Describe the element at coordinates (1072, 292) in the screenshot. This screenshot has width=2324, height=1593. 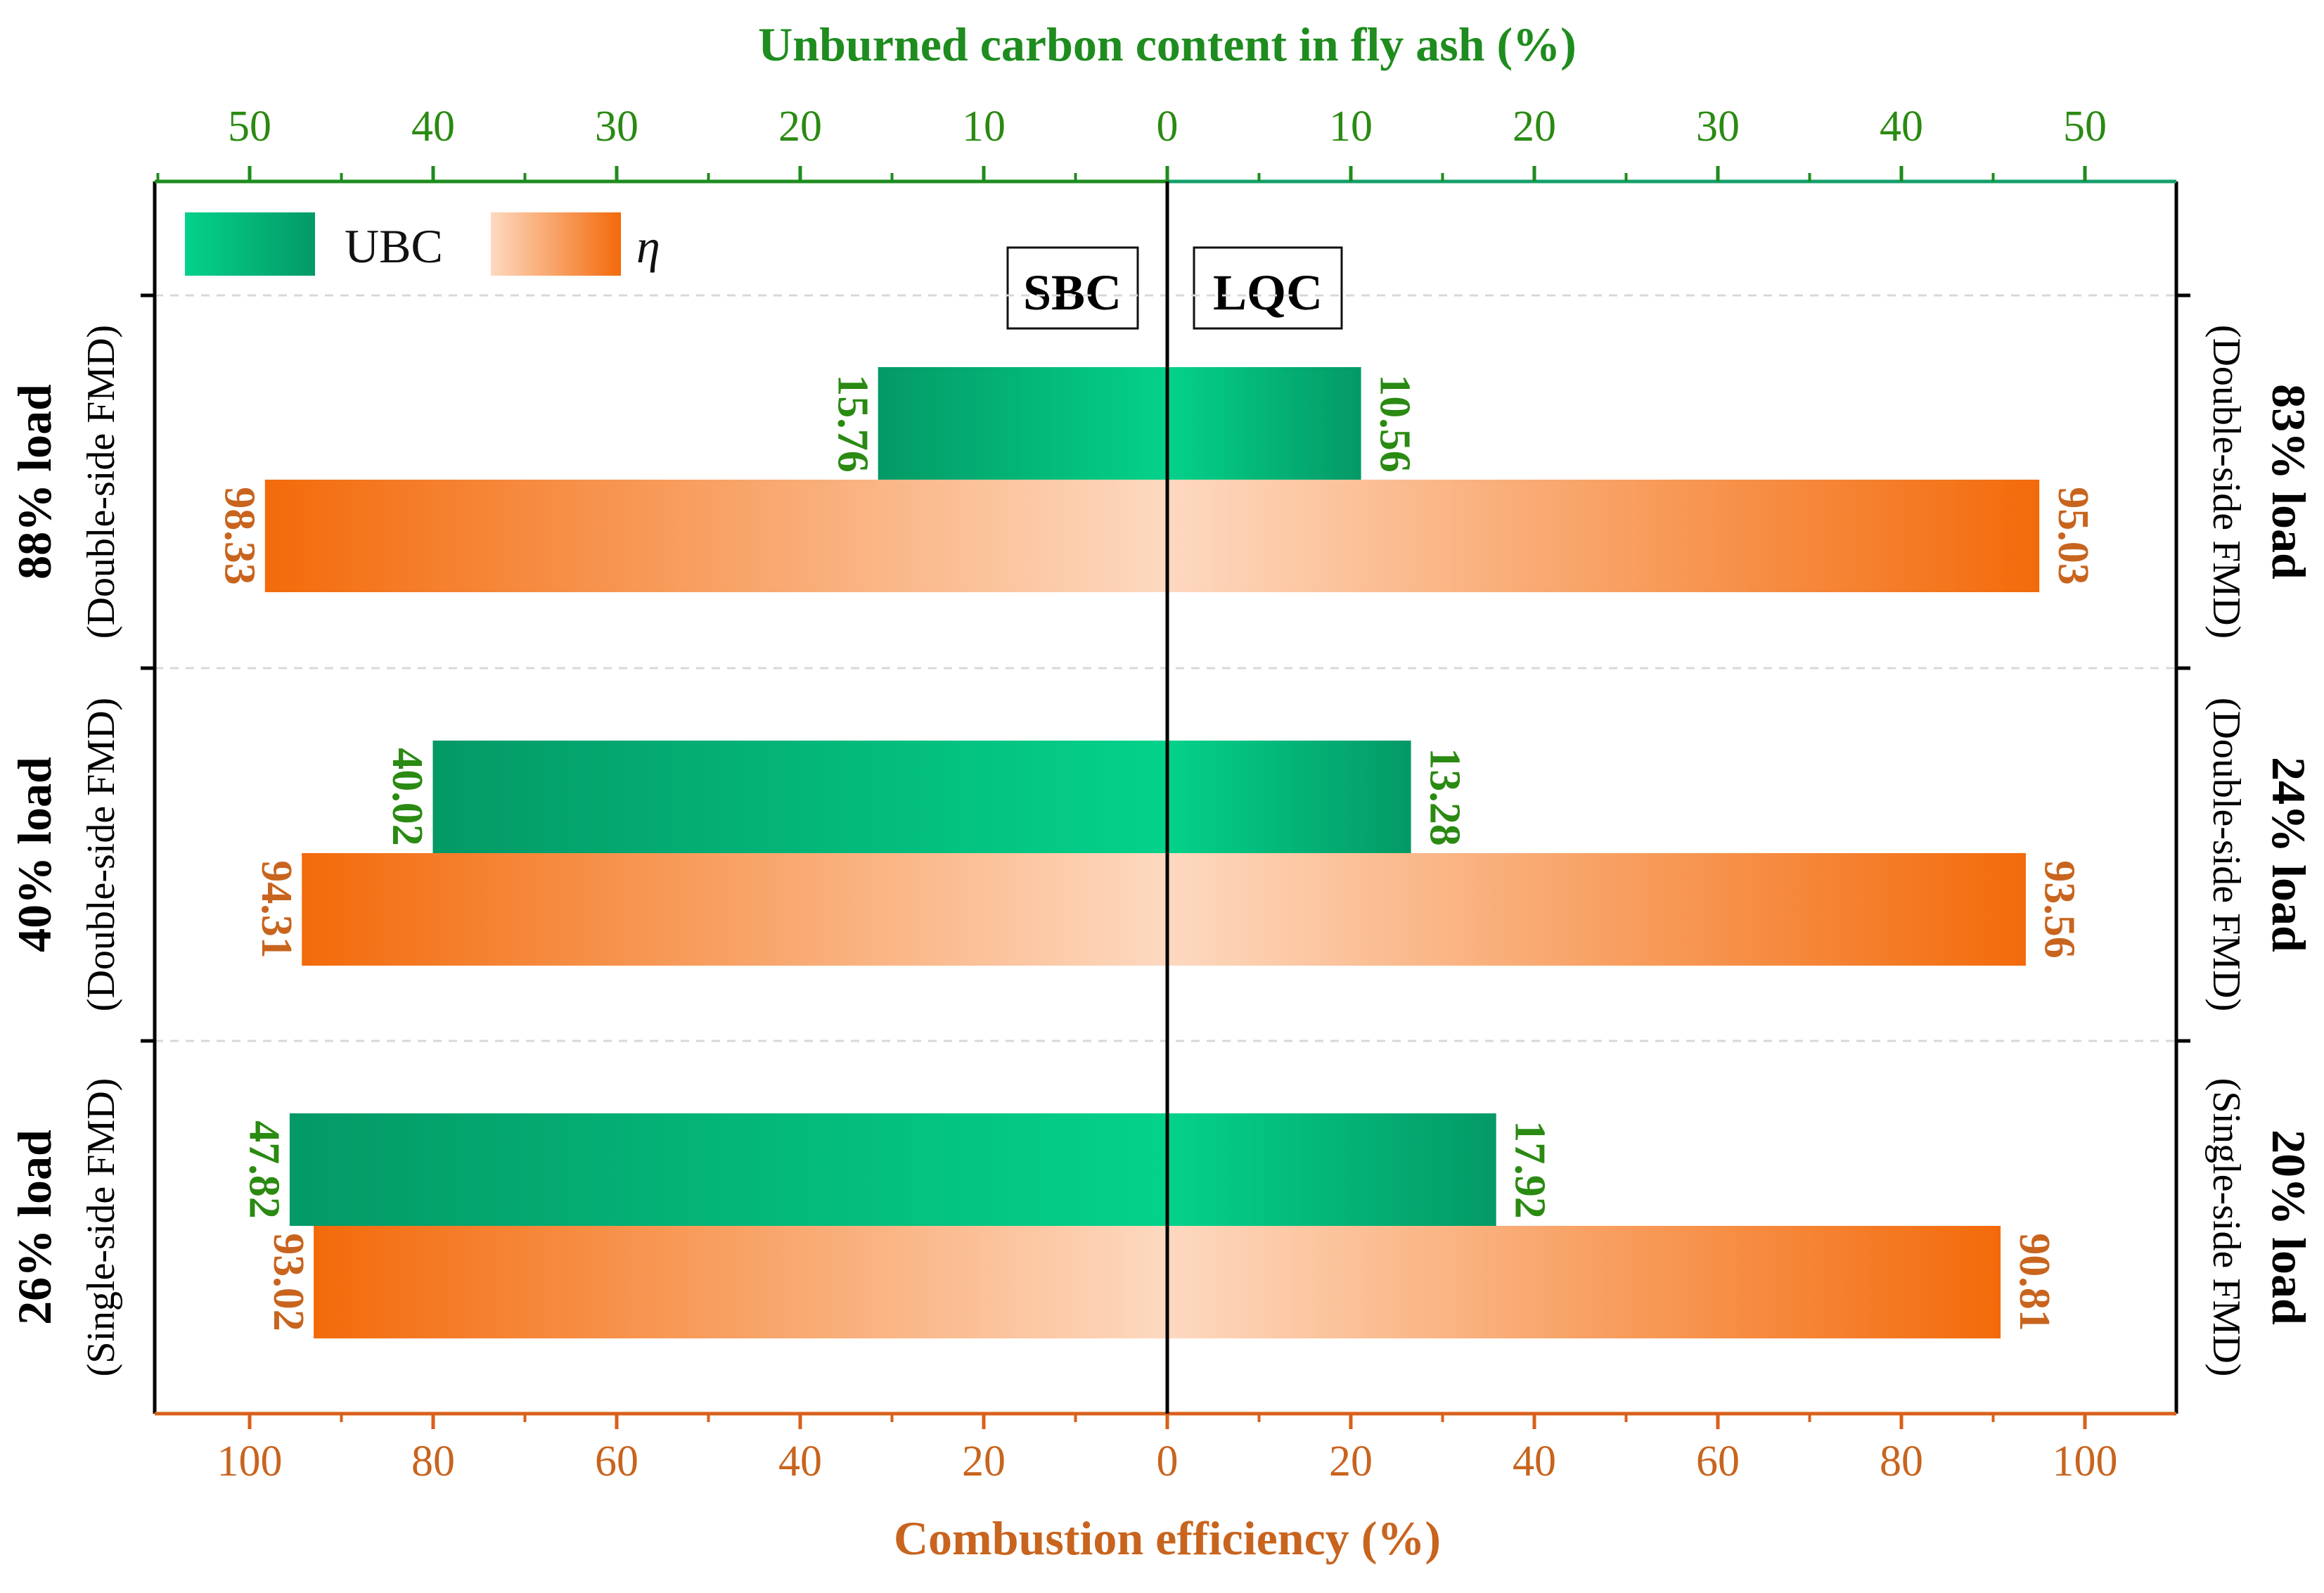
I see `boiler-label-sbc: SBC` at that location.